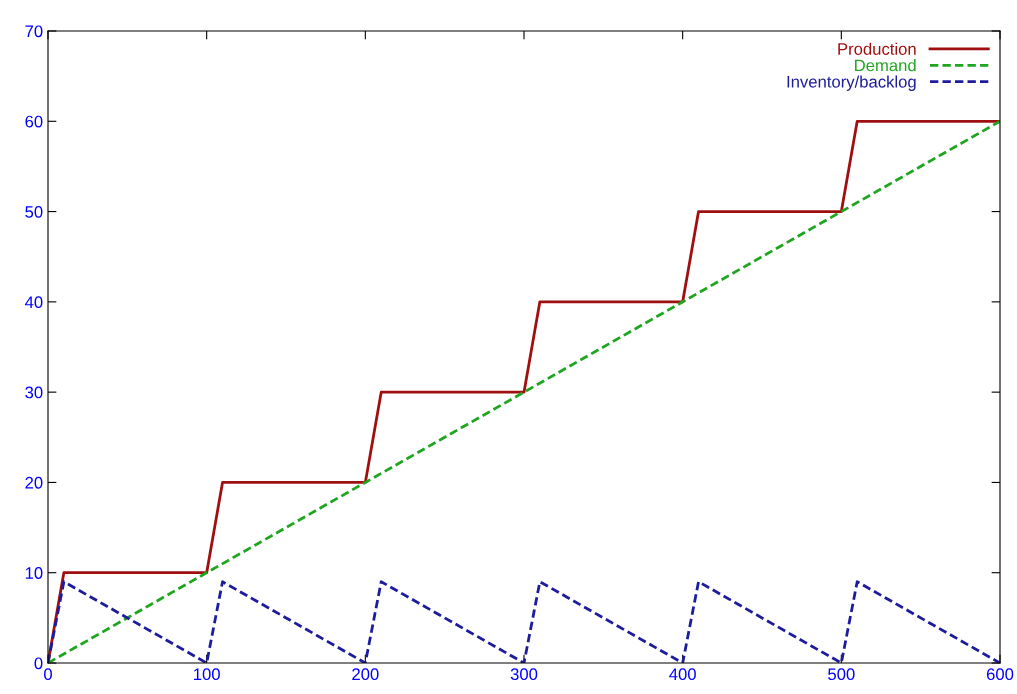  What do you see at coordinates (851, 83) in the screenshot?
I see `legend-label: Inventory/backlog` at bounding box center [851, 83].